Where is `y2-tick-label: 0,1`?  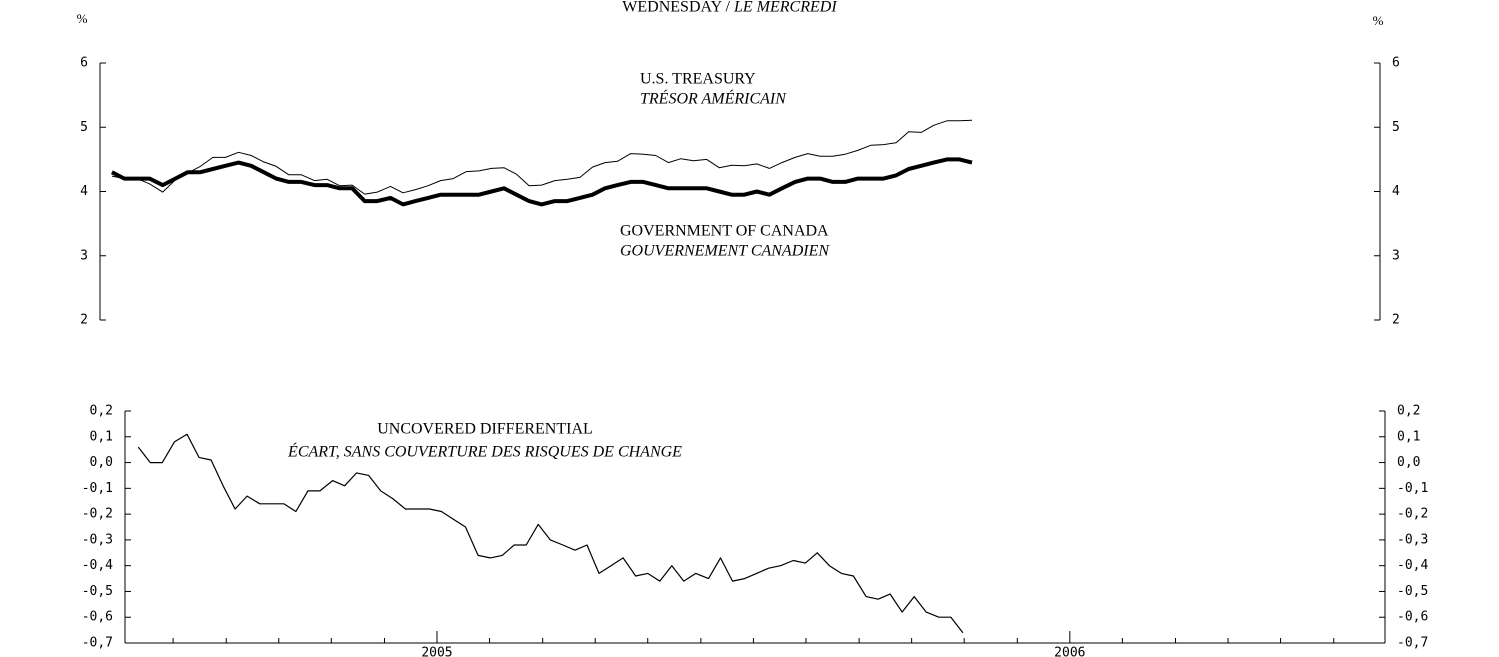 y2-tick-label: 0,1 is located at coordinates (1408, 436).